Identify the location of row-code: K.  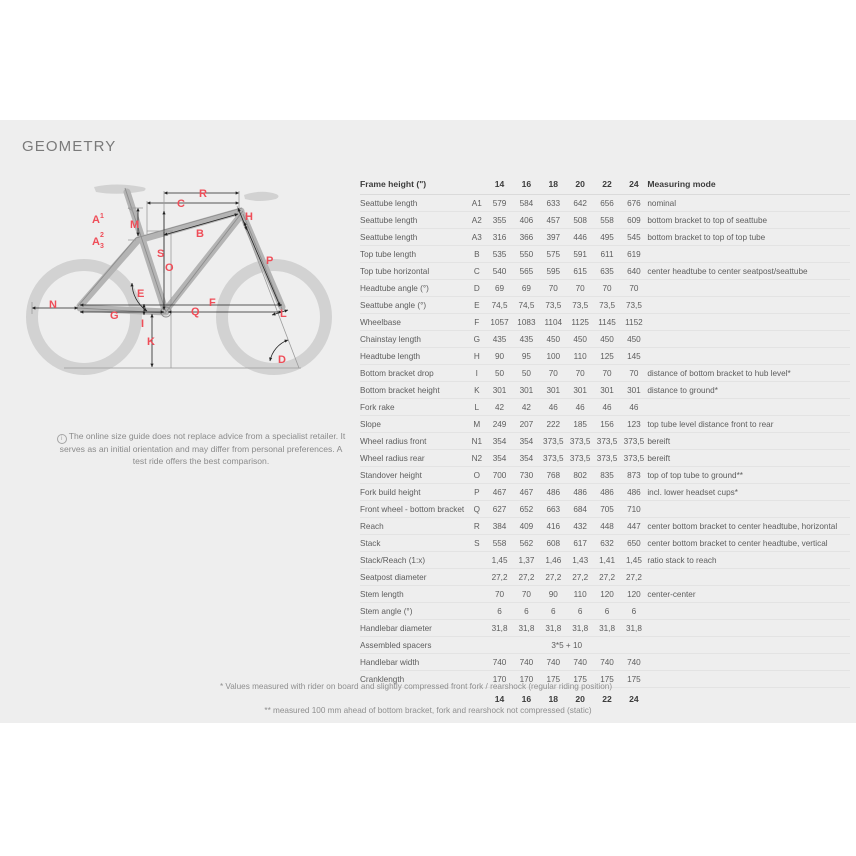
(477, 390).